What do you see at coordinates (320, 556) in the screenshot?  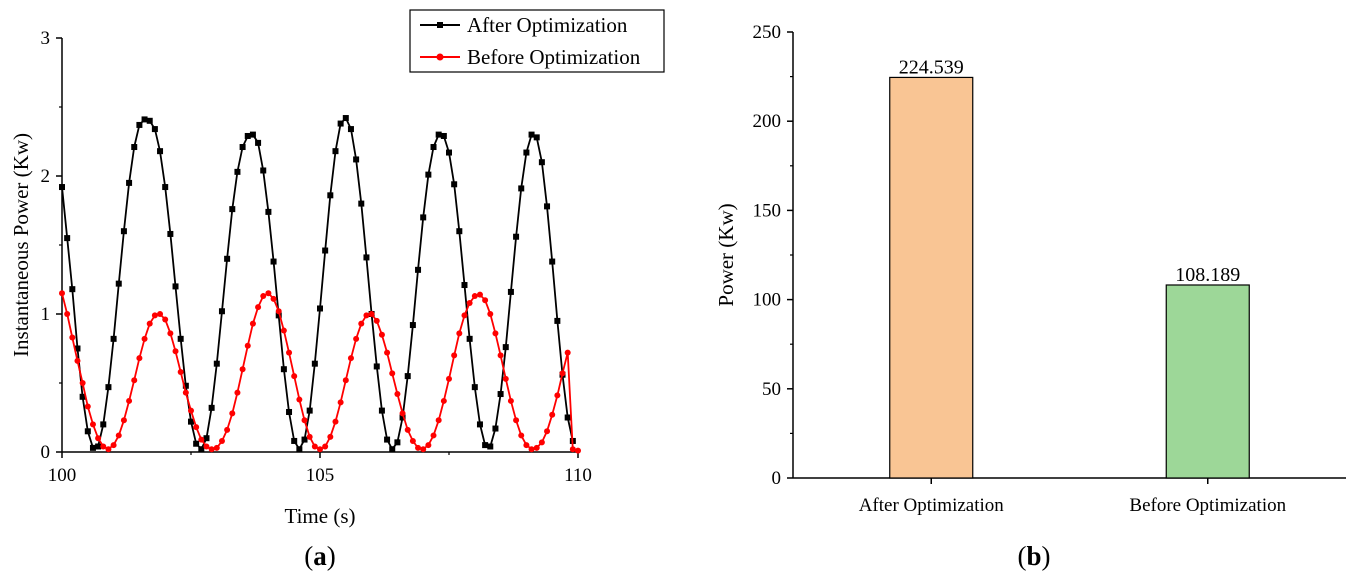 I see `panel-label-a: (a)` at bounding box center [320, 556].